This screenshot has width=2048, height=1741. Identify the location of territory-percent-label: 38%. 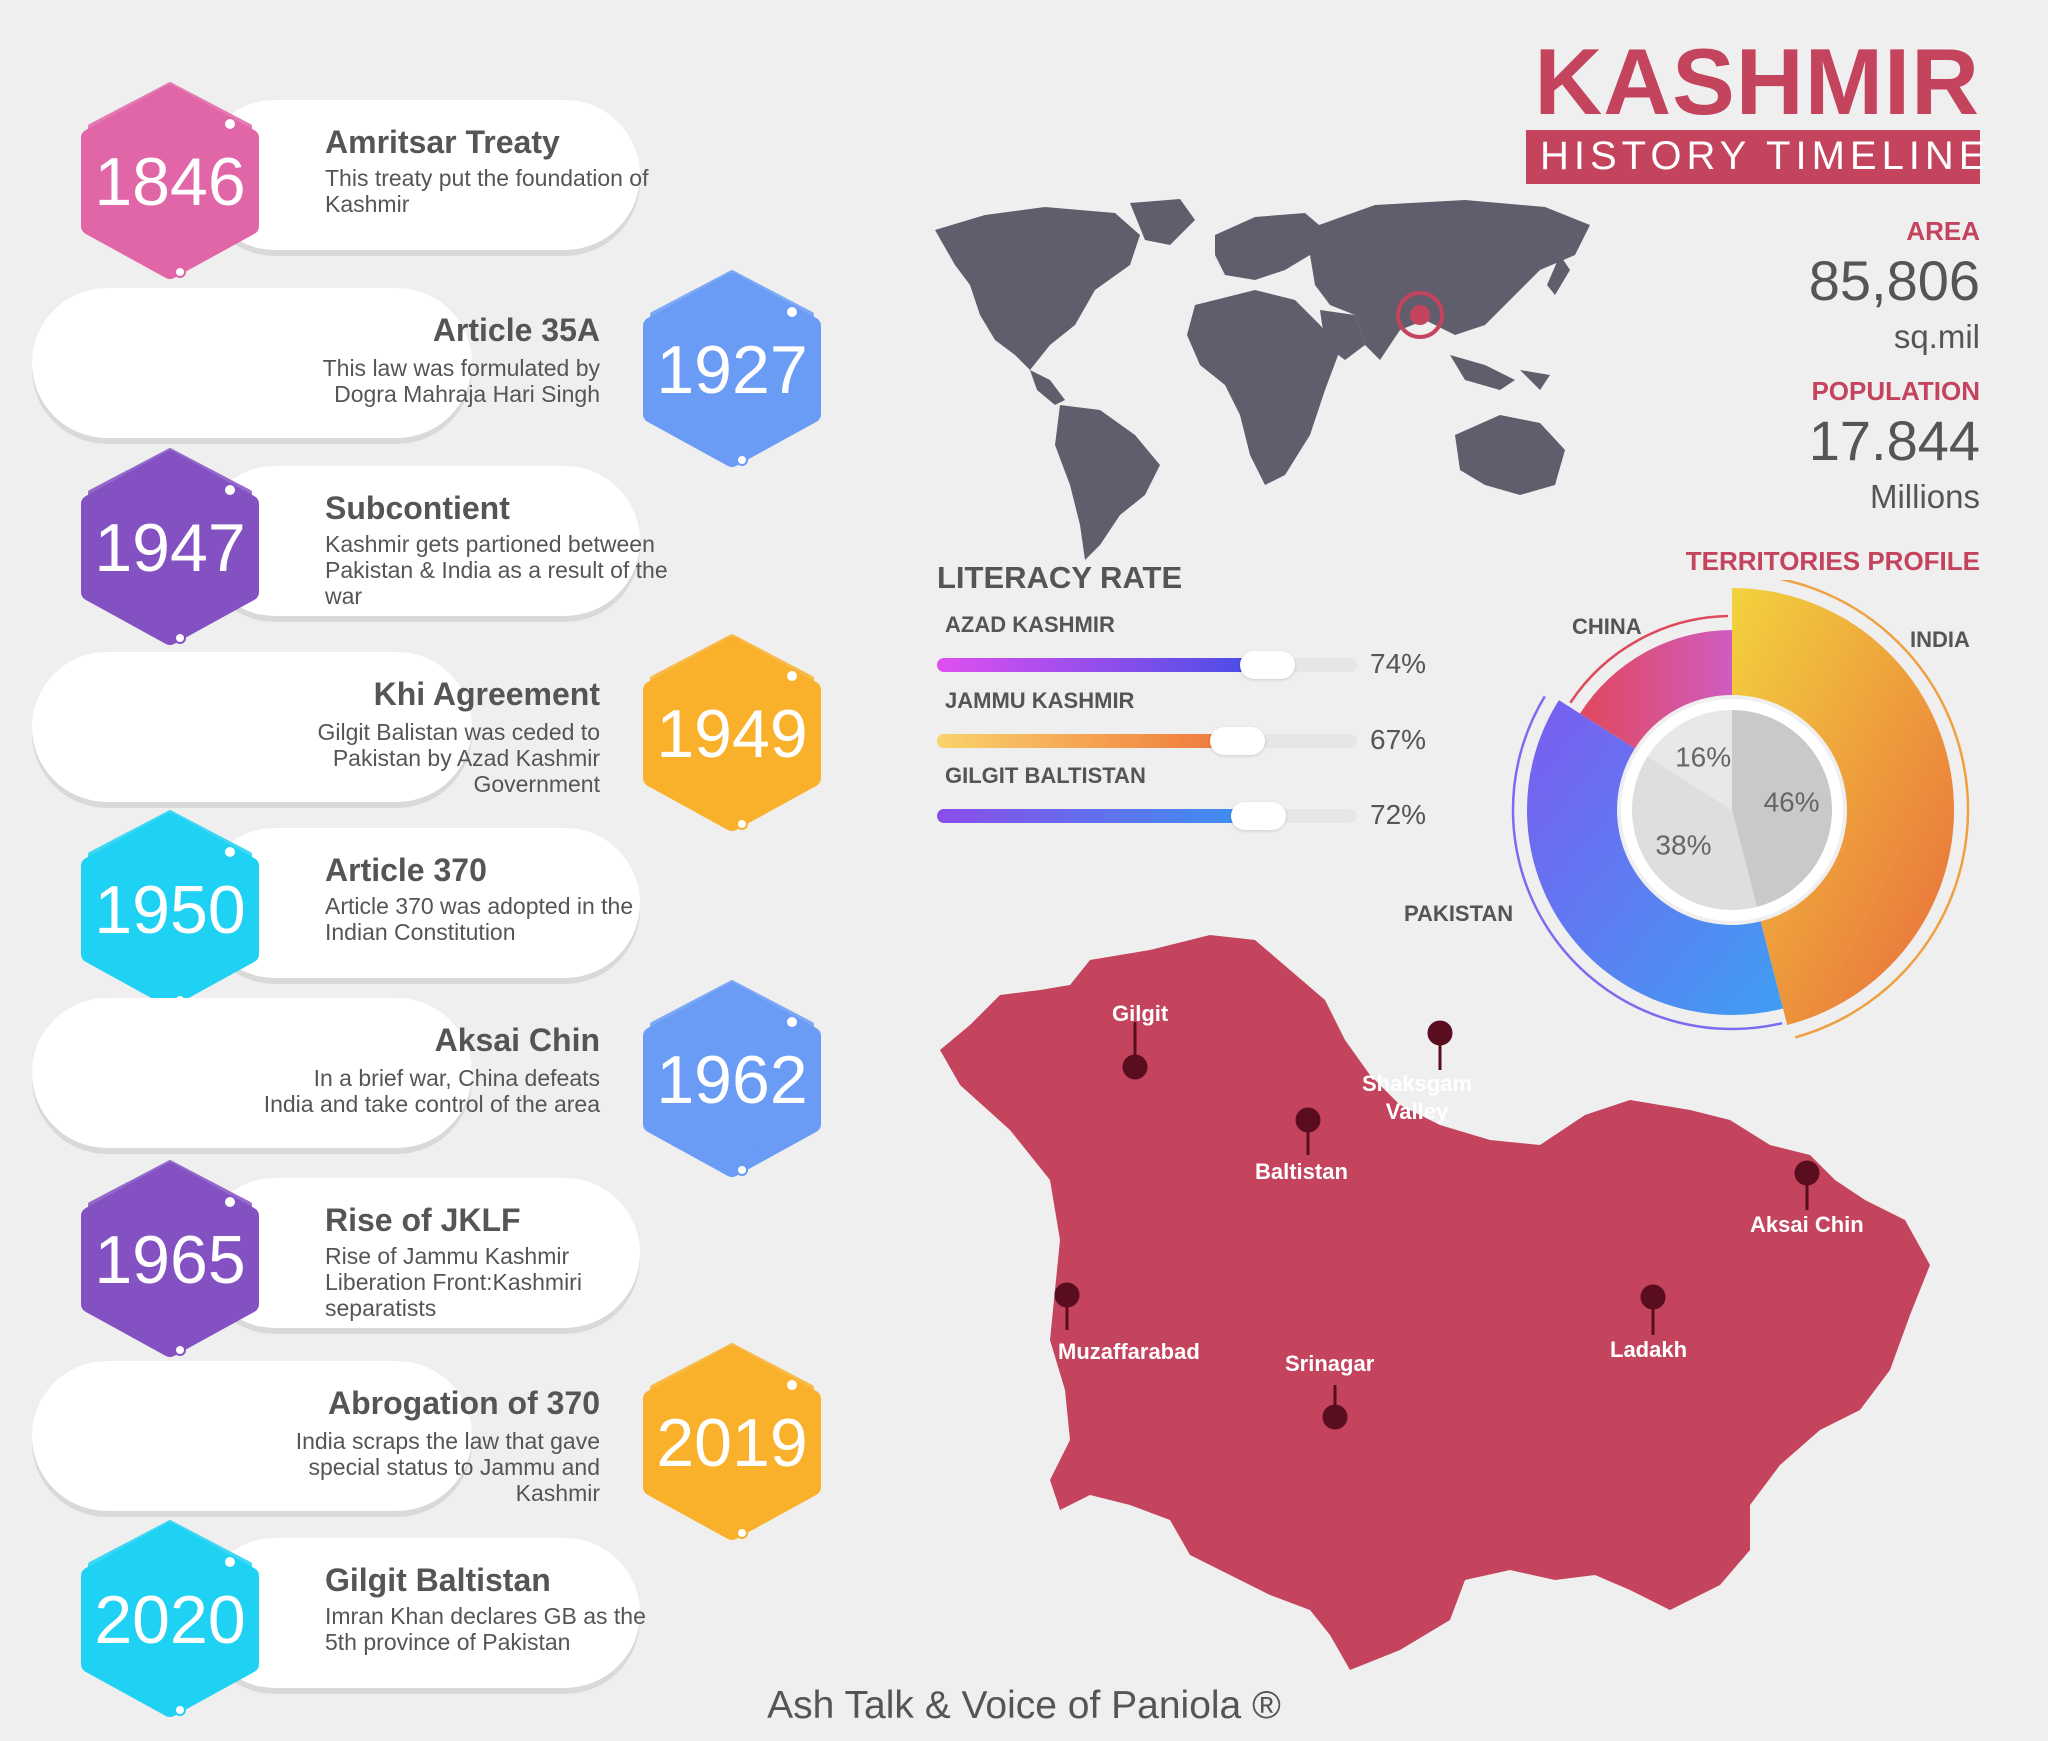
(1683, 844).